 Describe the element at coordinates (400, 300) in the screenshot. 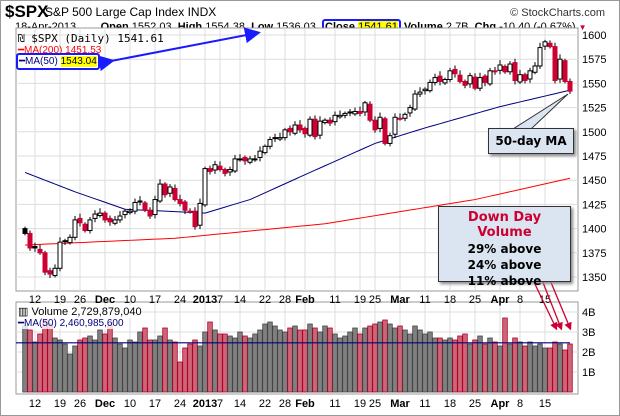

I see `x-tick-label: Mar` at that location.